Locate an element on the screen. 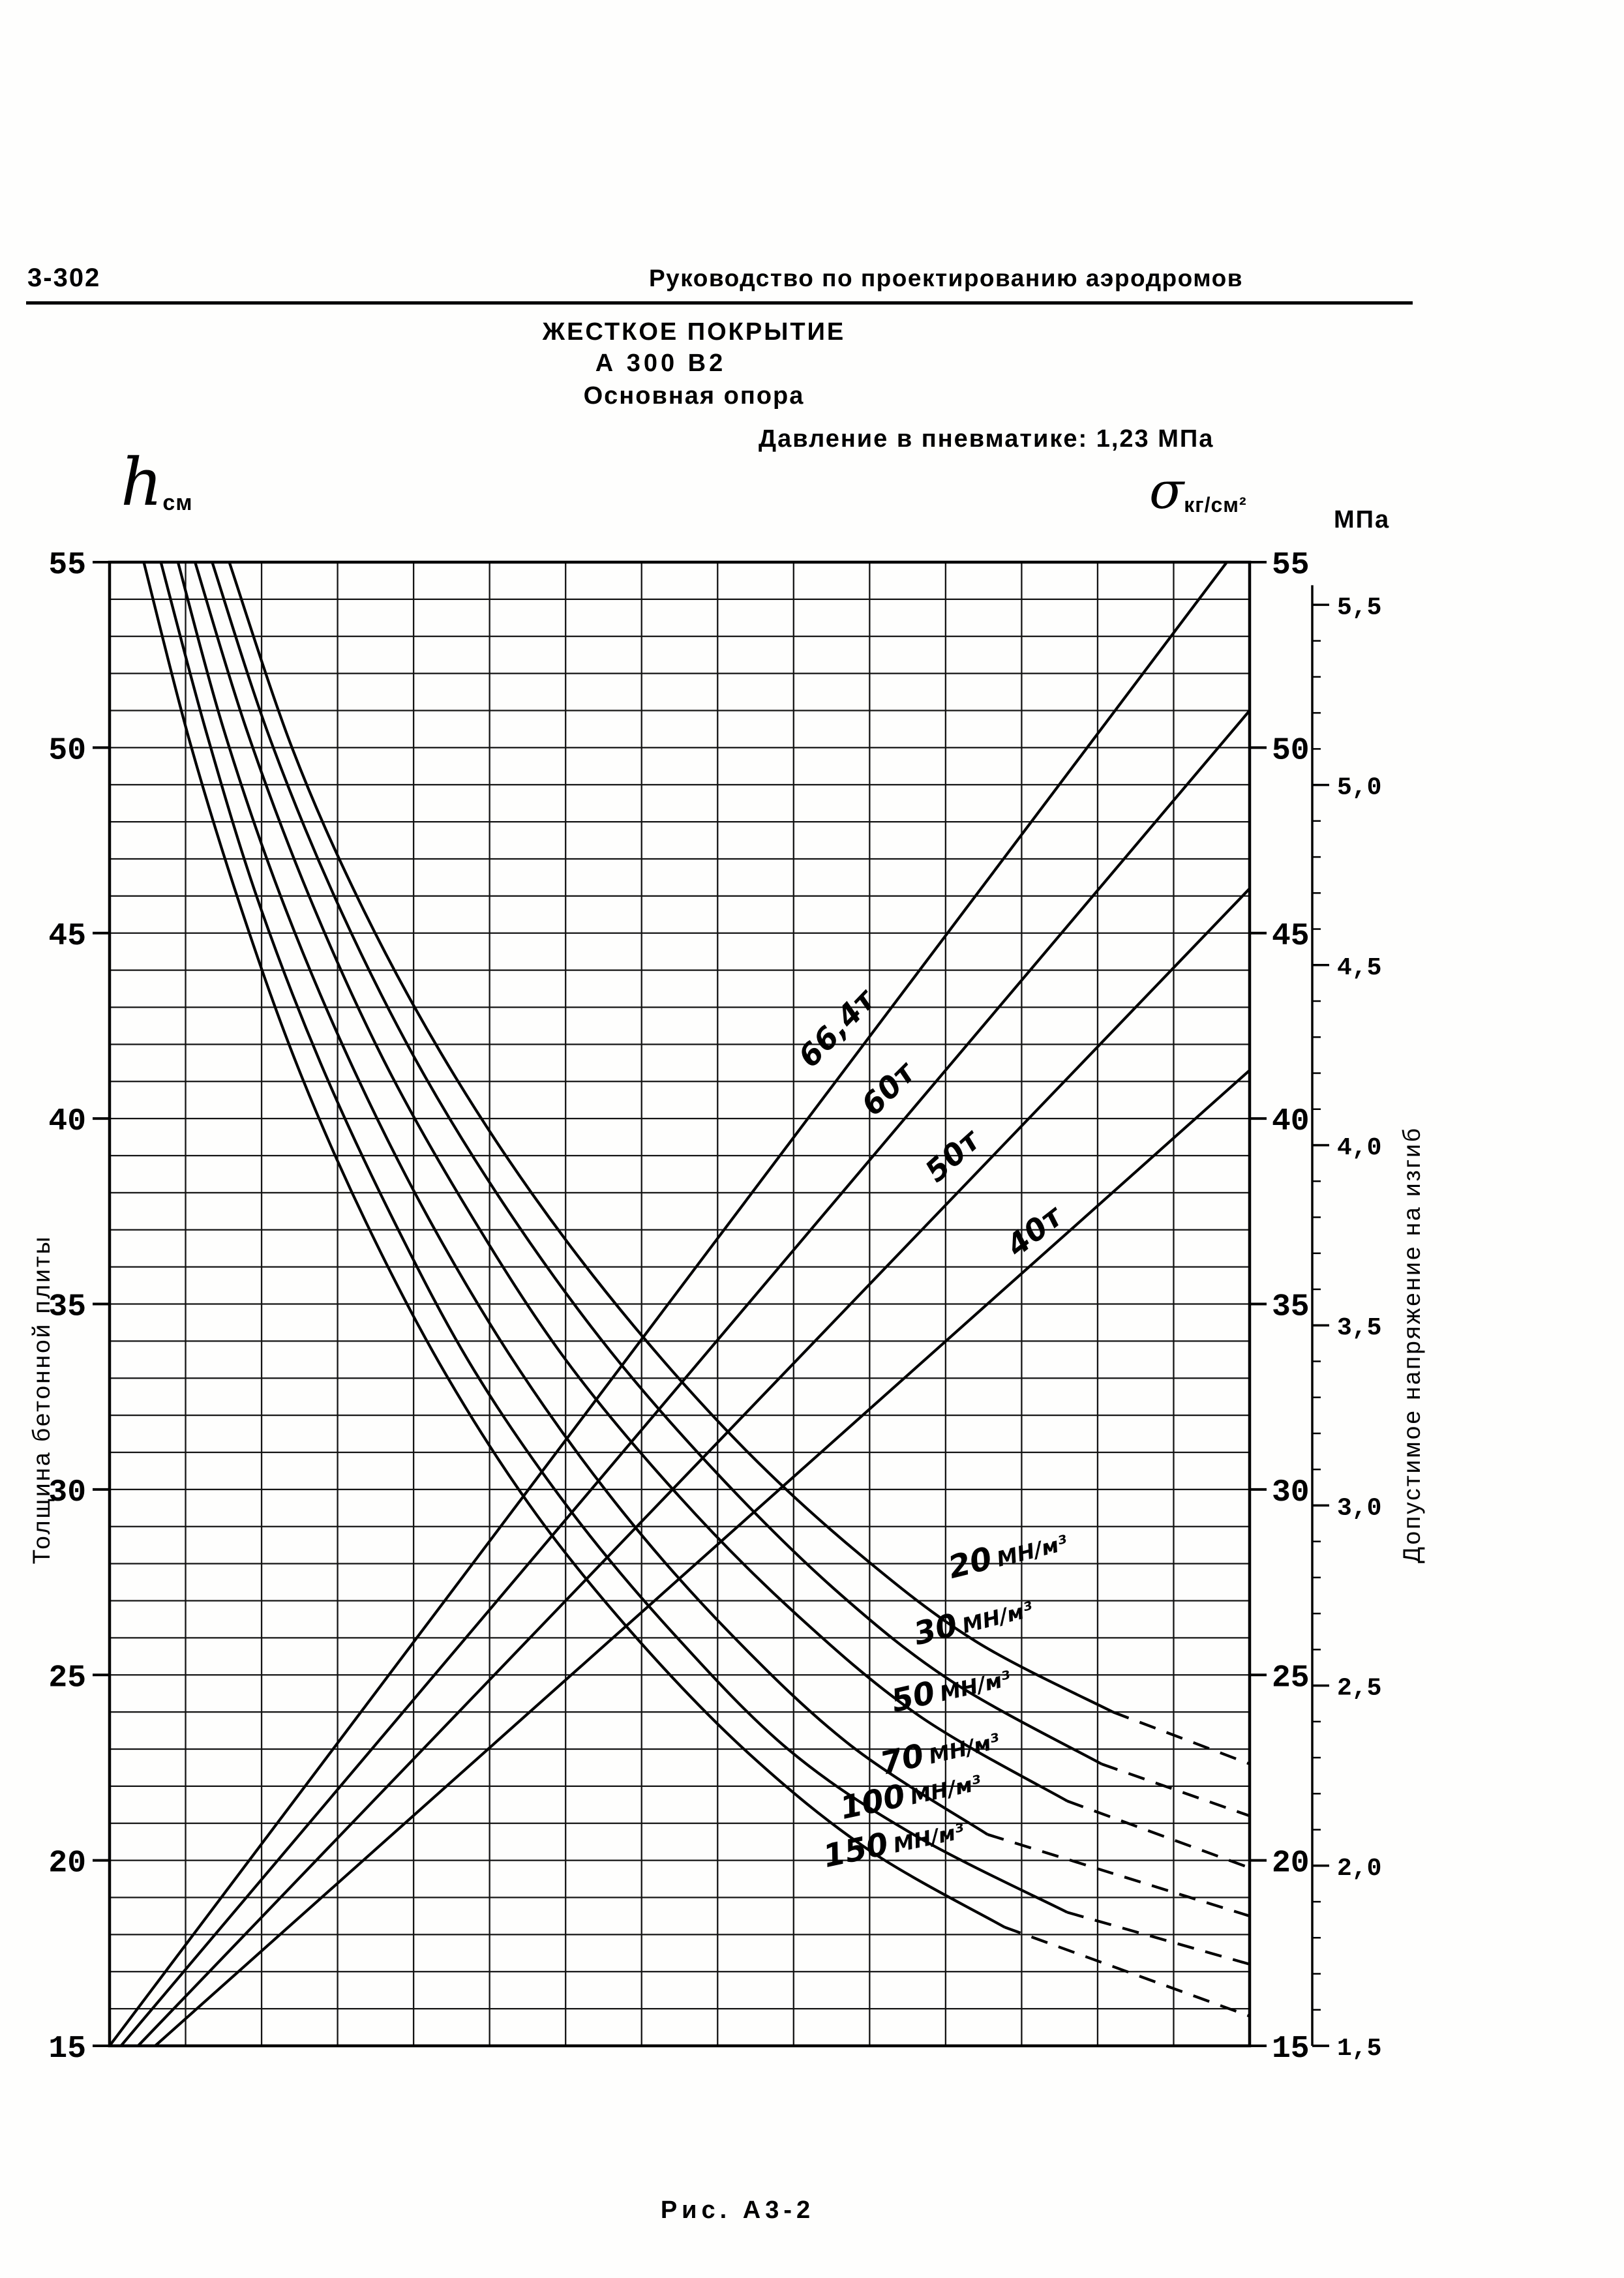  h-symbol: h is located at coordinates (142, 482).